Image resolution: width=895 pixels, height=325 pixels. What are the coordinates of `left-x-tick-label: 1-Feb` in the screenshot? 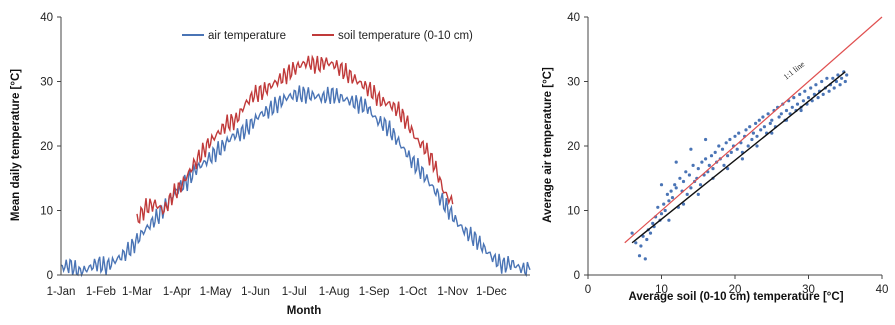 It's located at (101, 292).